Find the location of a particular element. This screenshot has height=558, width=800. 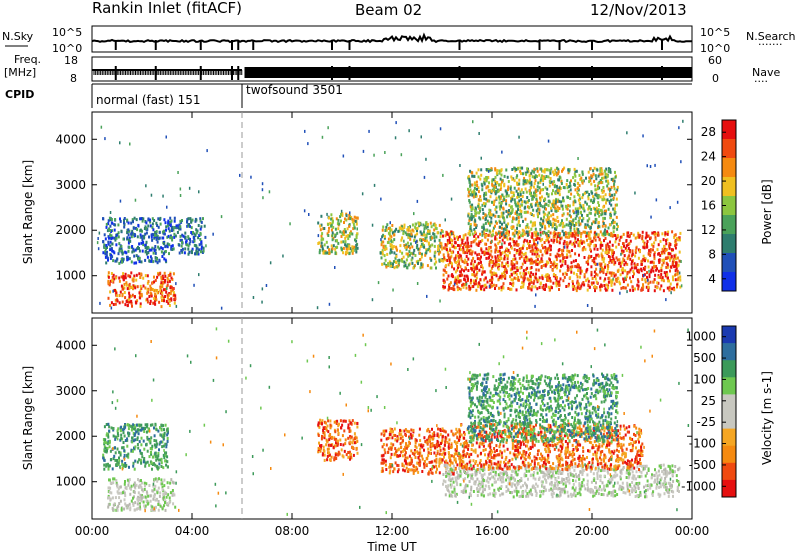

colorbar-swatch is located at coordinates (729, 225).